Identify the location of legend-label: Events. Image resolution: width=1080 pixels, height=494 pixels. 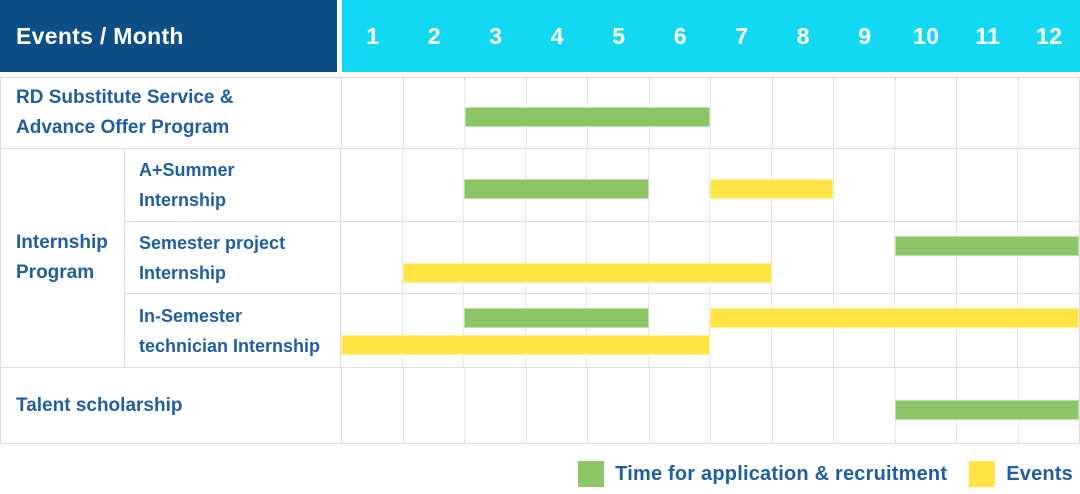
(1039, 473).